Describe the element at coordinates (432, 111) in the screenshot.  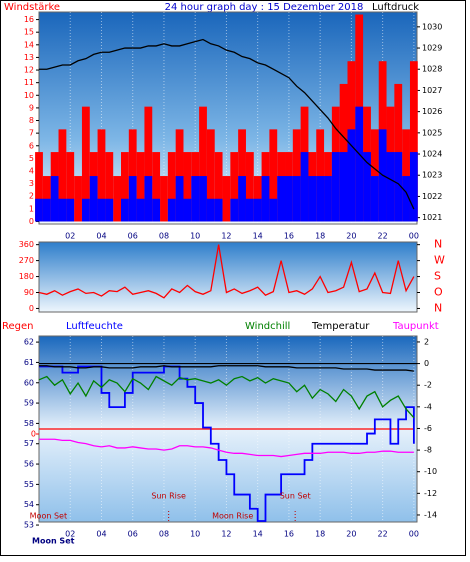
I see `y2-tick-label: 1026` at that location.